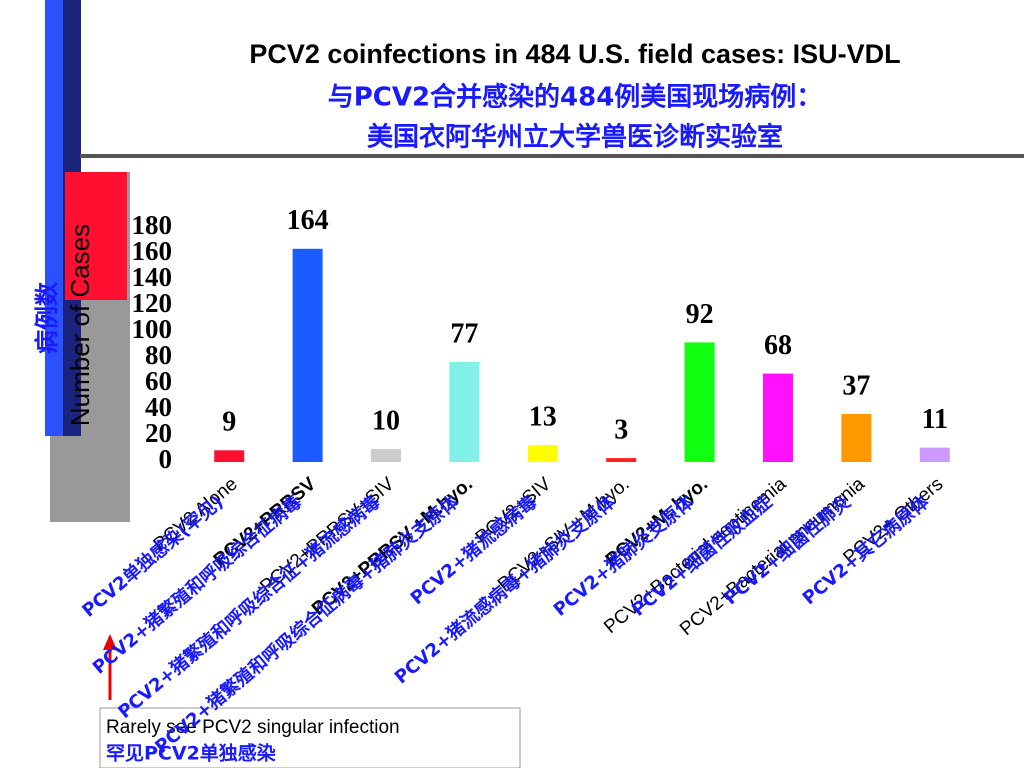 Image resolution: width=1024 pixels, height=768 pixels. I want to click on annotation-box, so click(310, 737).